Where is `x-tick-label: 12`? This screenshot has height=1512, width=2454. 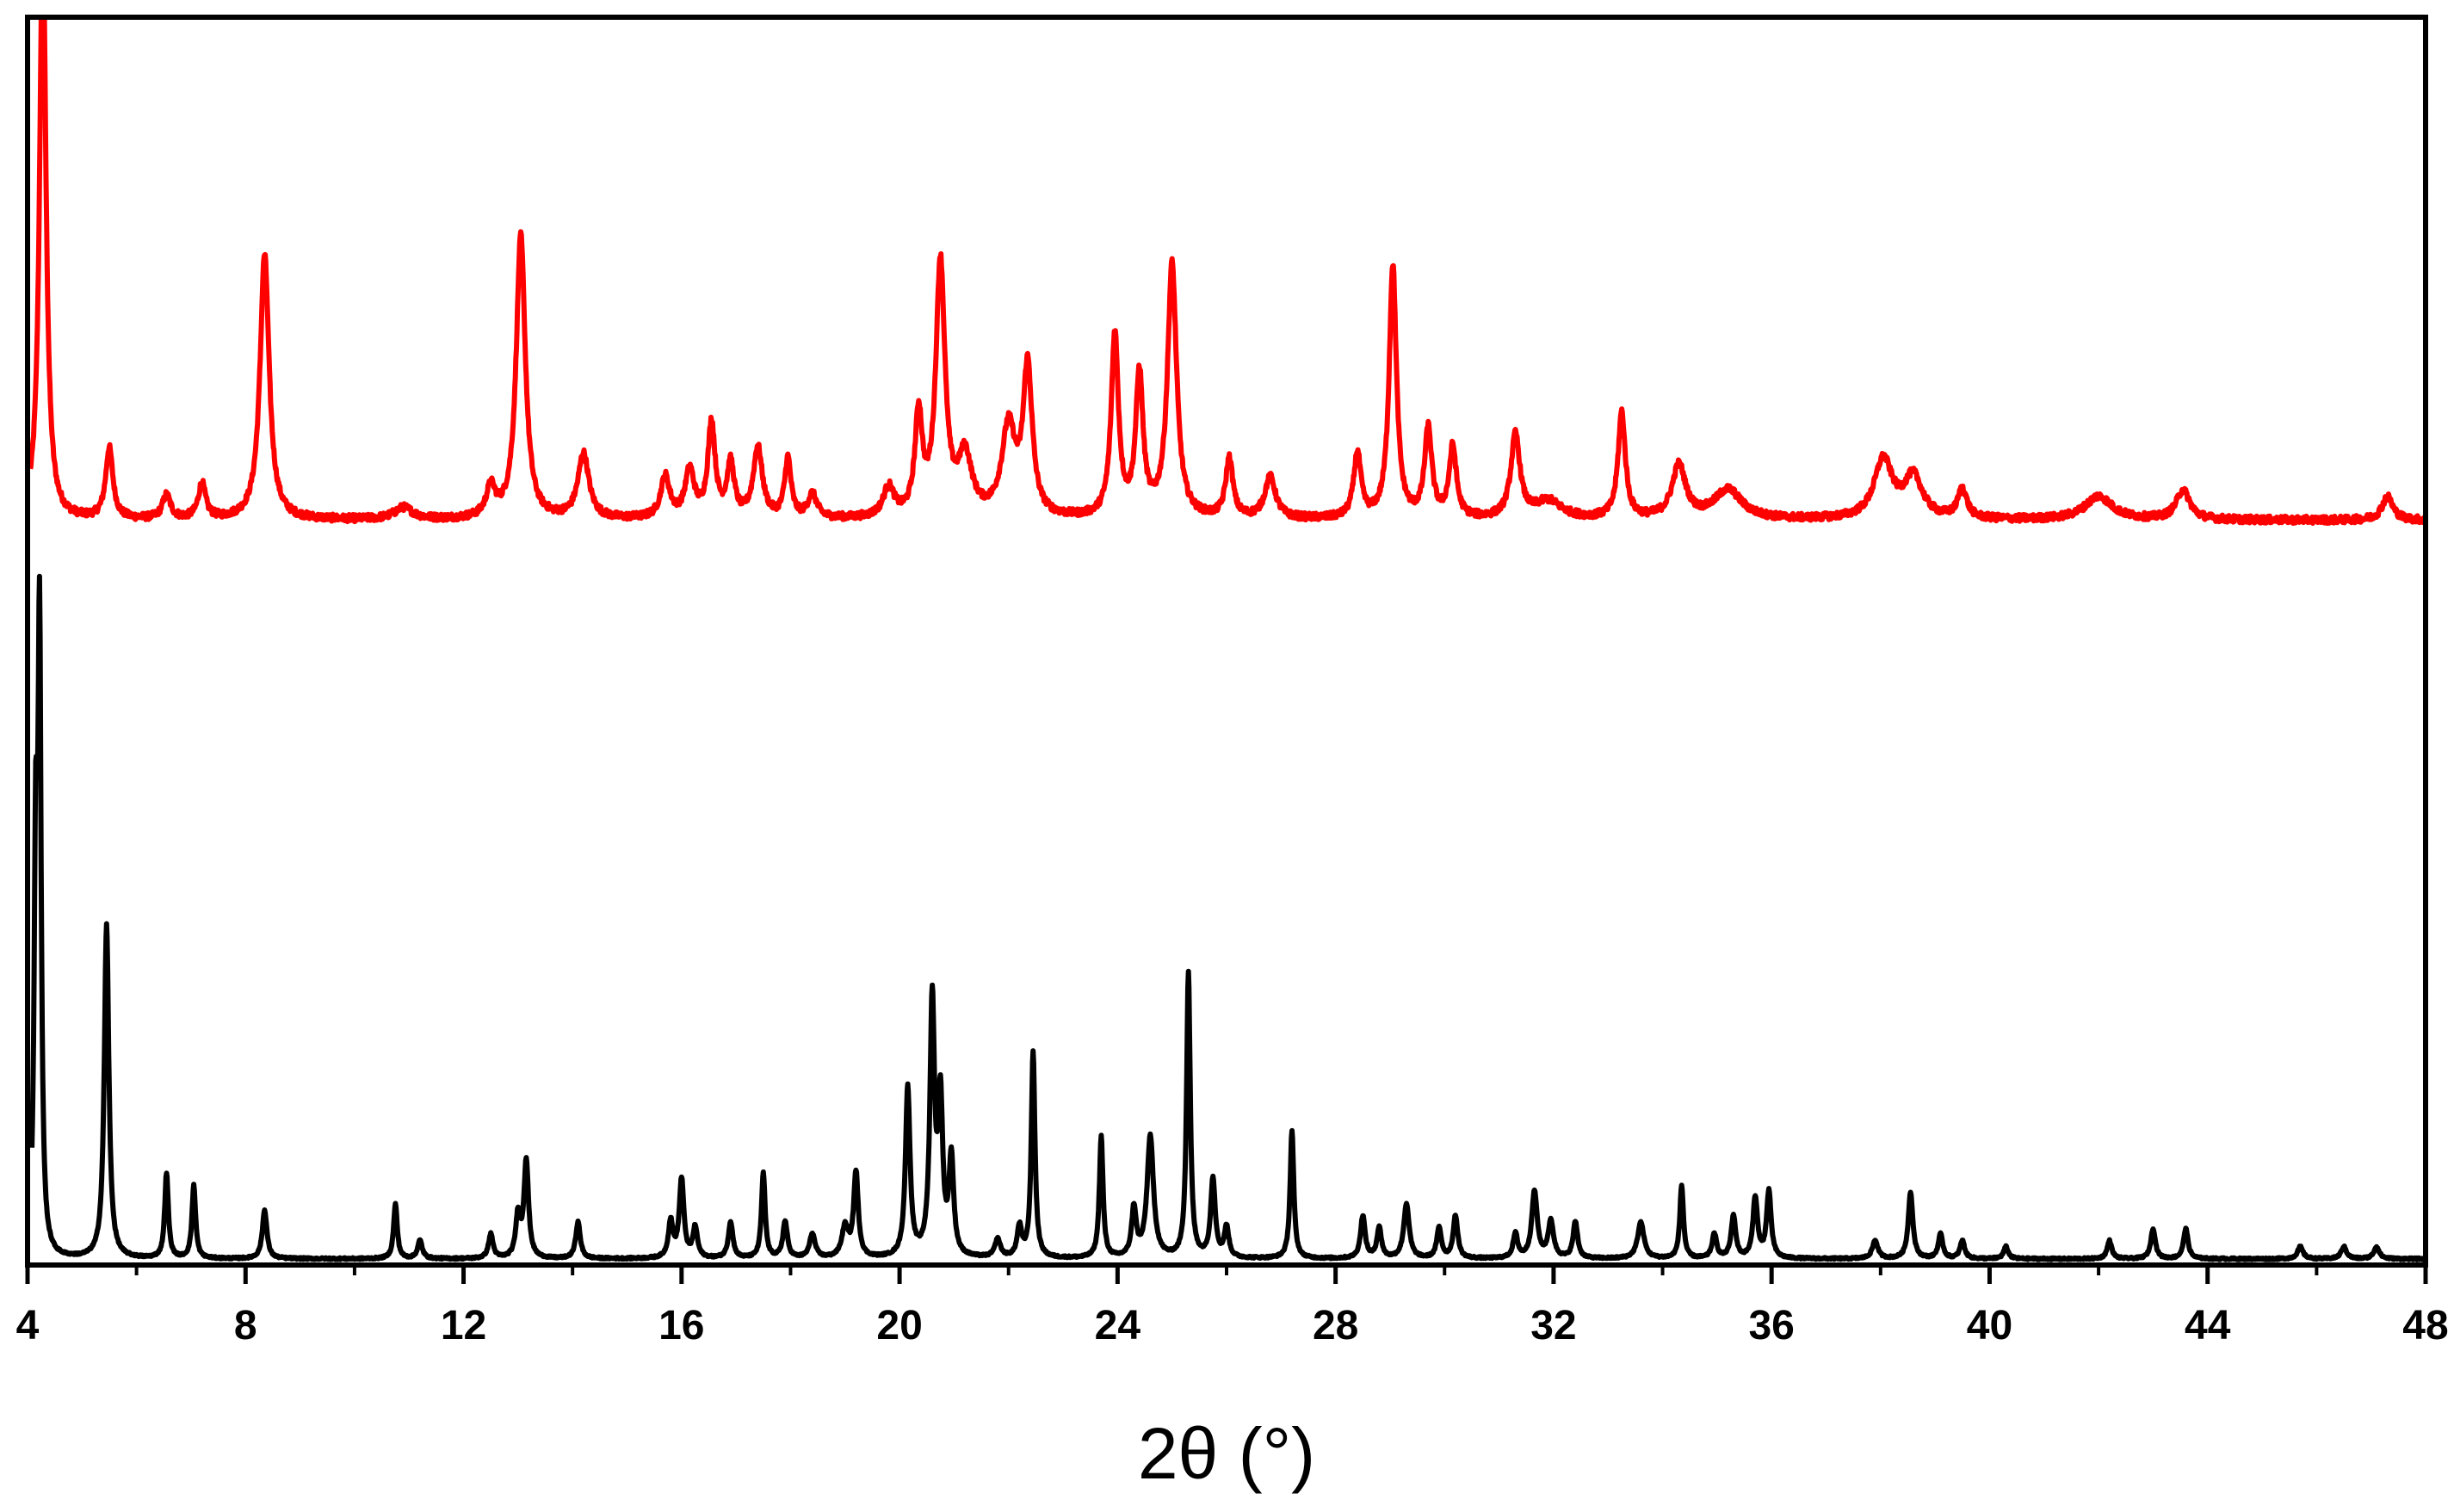 x-tick-label: 12 is located at coordinates (463, 1325).